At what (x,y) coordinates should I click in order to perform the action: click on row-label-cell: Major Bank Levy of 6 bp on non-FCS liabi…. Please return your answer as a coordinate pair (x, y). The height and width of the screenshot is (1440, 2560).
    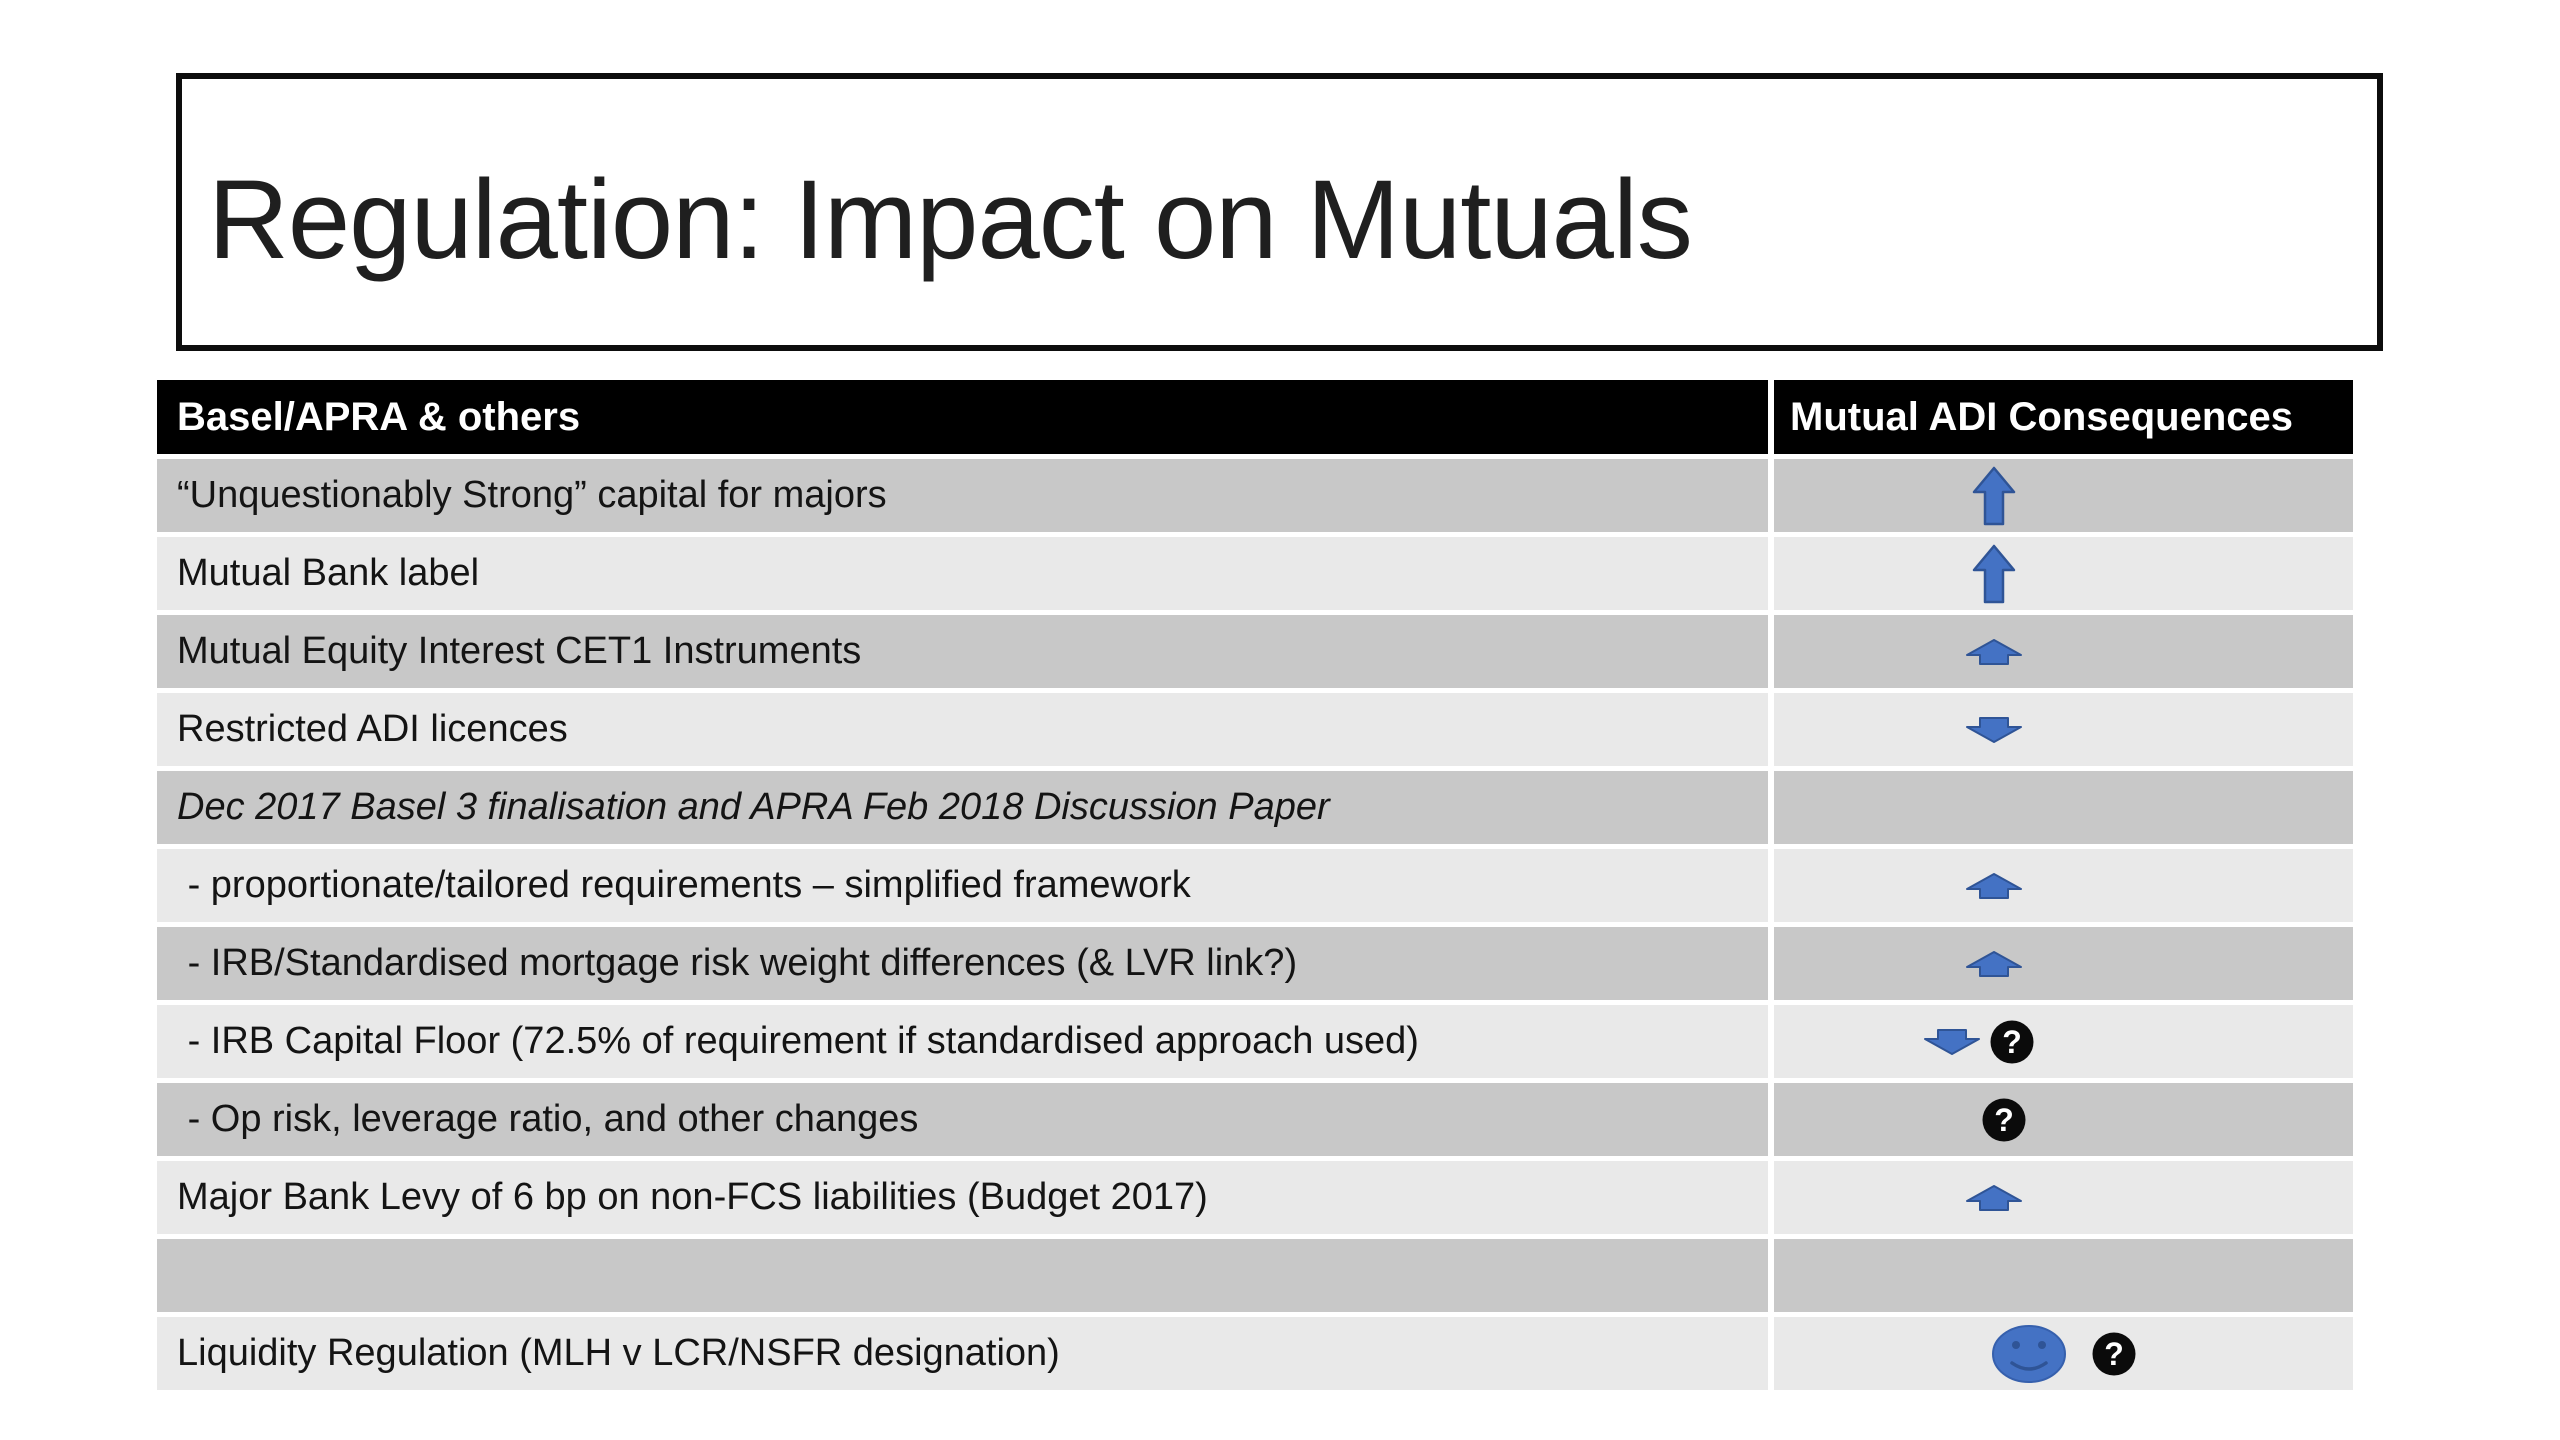
    Looking at the image, I should click on (962, 1197).